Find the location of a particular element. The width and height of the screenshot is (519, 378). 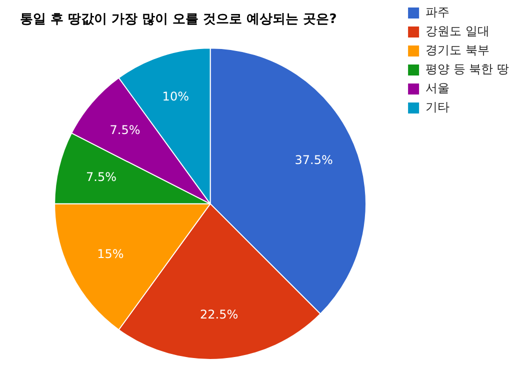

legend-label: 파주 is located at coordinates (438, 12).